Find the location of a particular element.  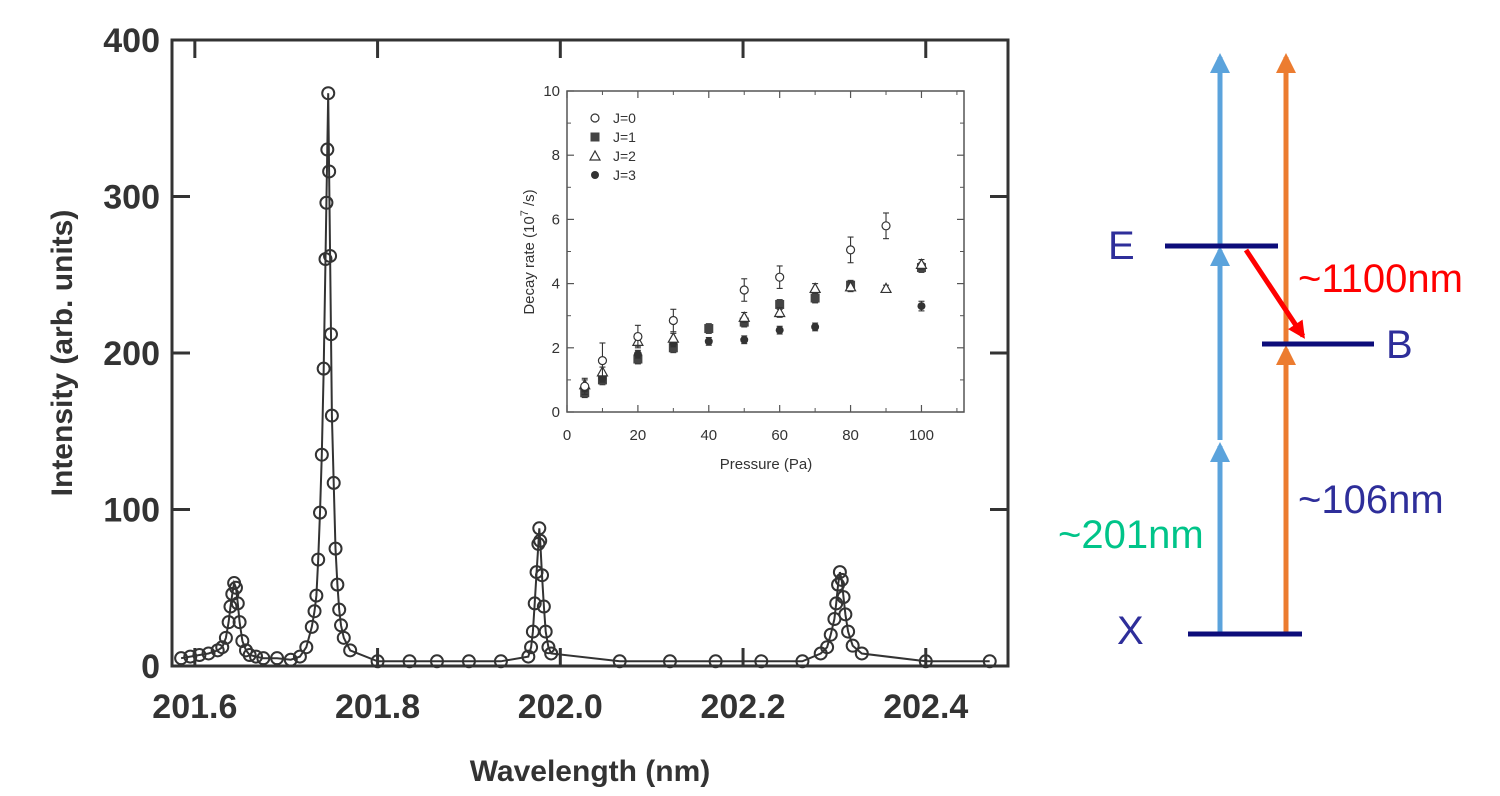

inset-y-tick-label: 8 is located at coordinates (556, 155).